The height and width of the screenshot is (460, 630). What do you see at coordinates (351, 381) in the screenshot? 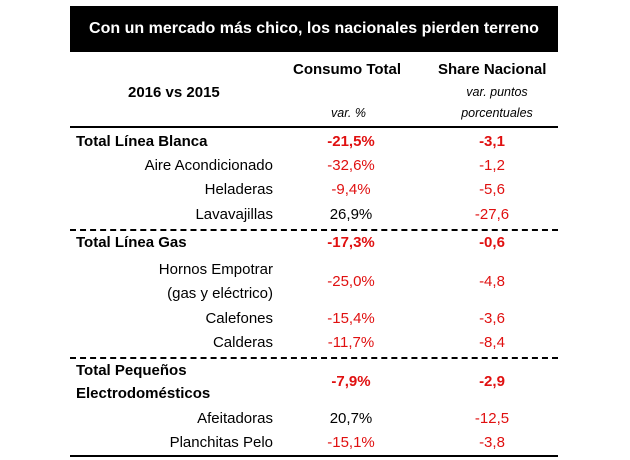
I see `cell-consumo-total-pequenos: -7,9%` at bounding box center [351, 381].